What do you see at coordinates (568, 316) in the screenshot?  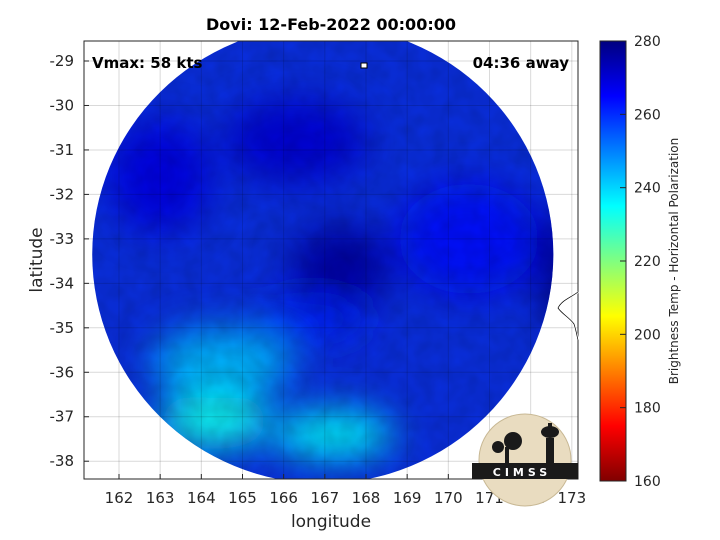 I see `coastline-outline` at bounding box center [568, 316].